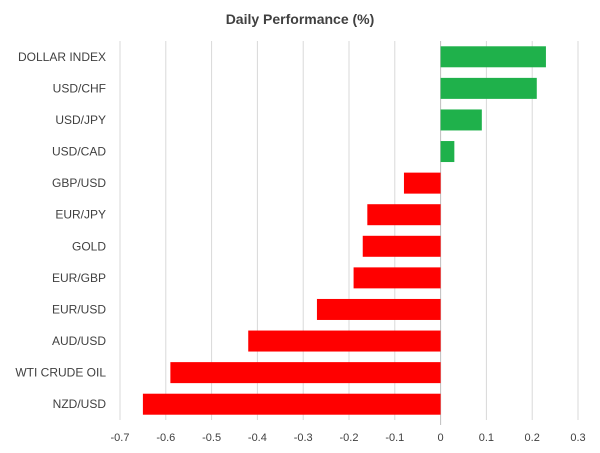  I want to click on x-tick-label: -0.1, so click(394, 438).